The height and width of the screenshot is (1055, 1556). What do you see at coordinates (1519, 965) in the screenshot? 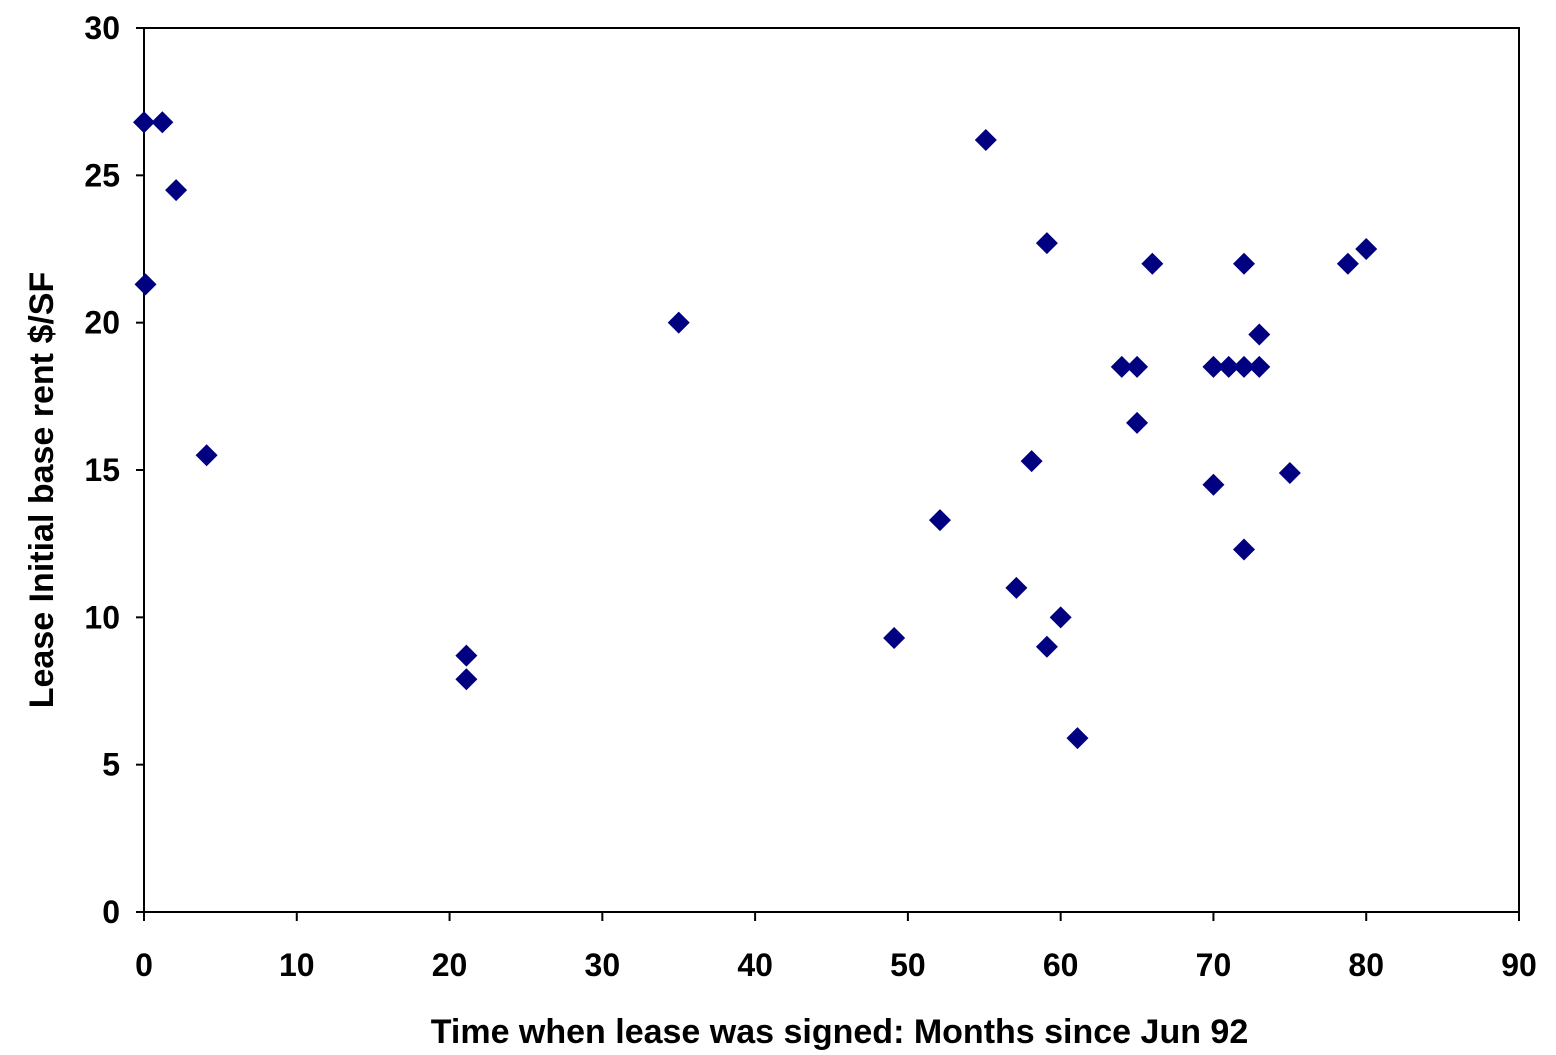
I see `x-tick-label: 90` at bounding box center [1519, 965].